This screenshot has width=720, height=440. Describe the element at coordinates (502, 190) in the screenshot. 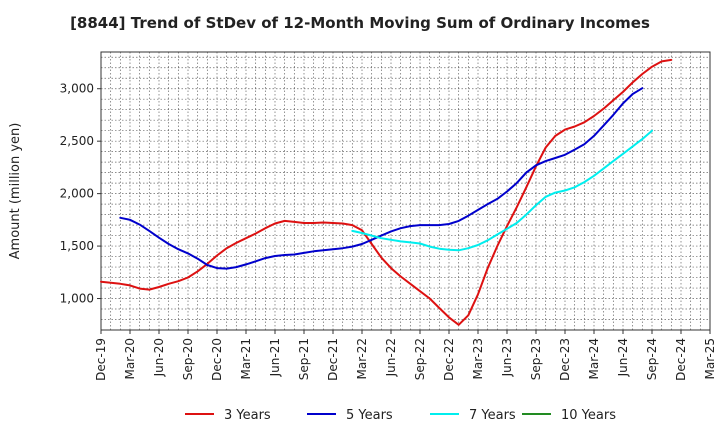

I see `series-line-7-years` at that location.